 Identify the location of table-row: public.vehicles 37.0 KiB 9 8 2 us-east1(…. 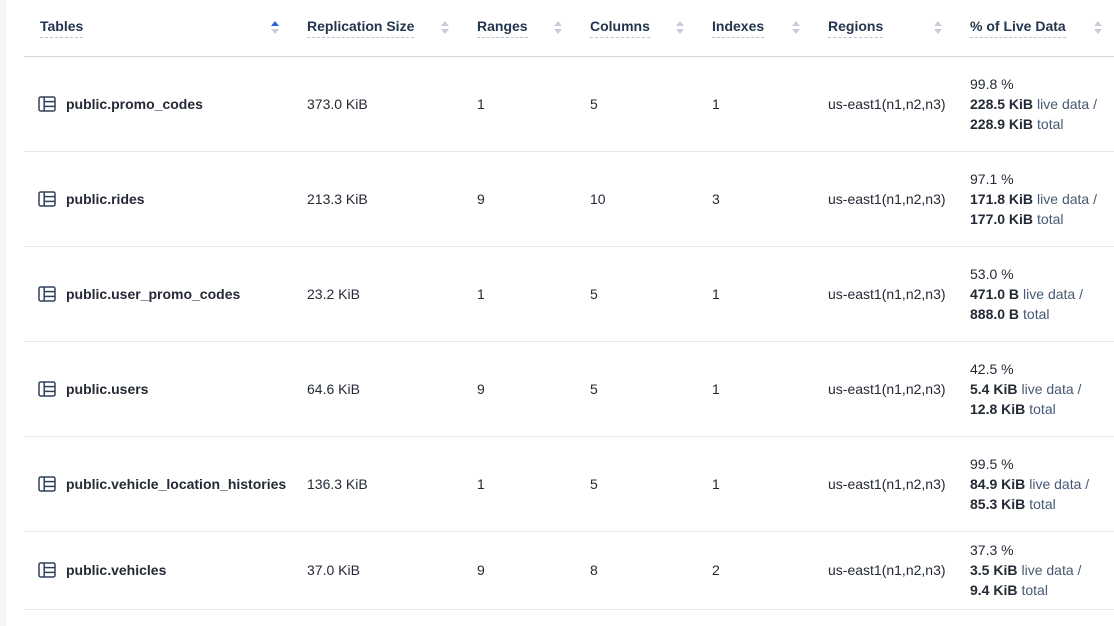
(569, 570).